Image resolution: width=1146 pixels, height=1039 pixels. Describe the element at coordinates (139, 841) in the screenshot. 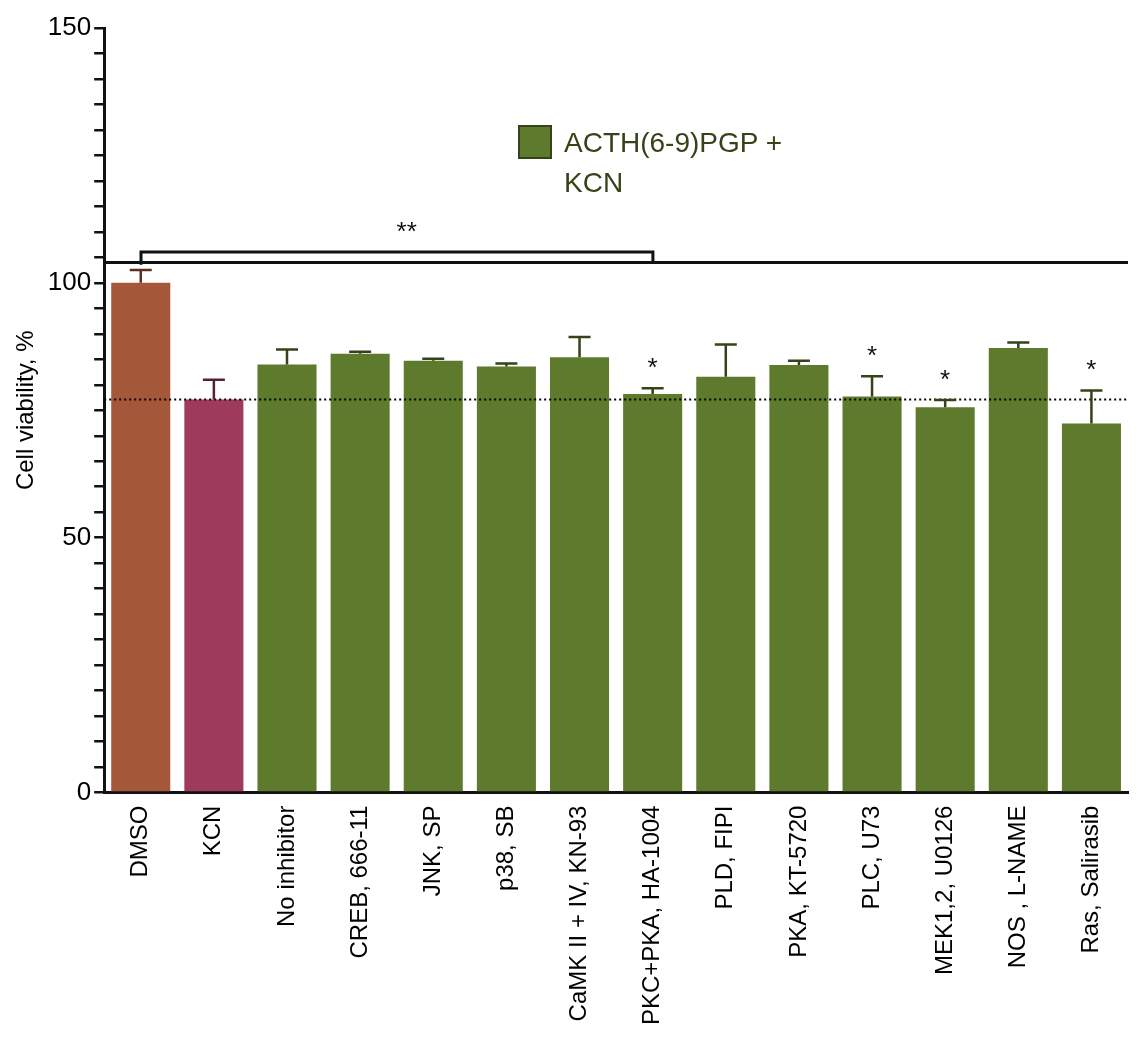

I see `x-tick-label: DMSO` at that location.